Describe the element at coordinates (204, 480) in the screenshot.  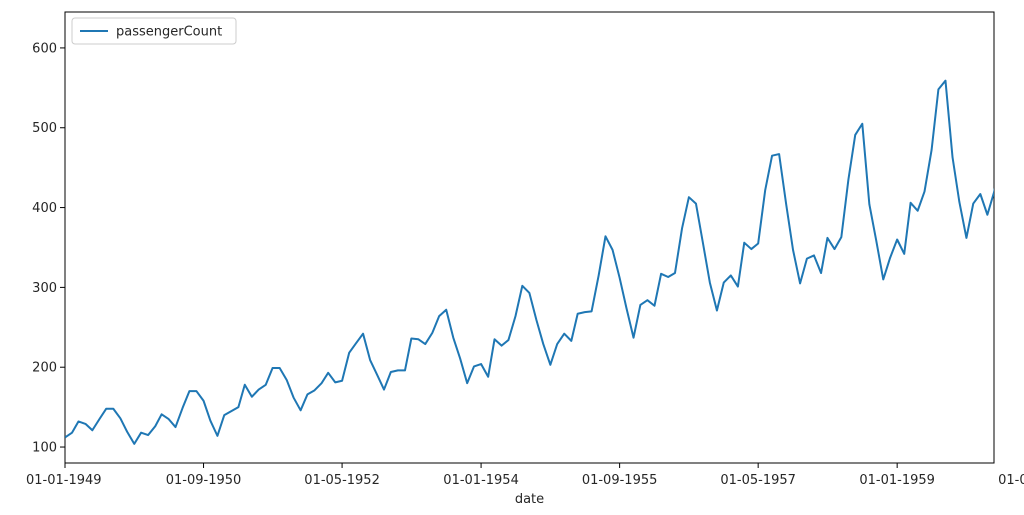
I see `x-tick-label: 01-09-1950` at that location.